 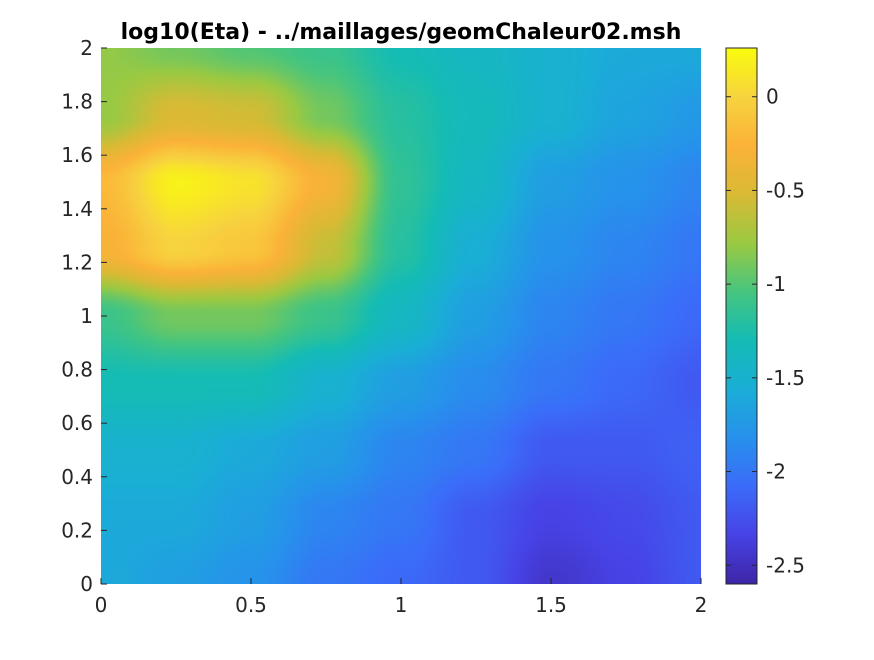 I want to click on colorbar-tick-label: -1.5, so click(x=785, y=378).